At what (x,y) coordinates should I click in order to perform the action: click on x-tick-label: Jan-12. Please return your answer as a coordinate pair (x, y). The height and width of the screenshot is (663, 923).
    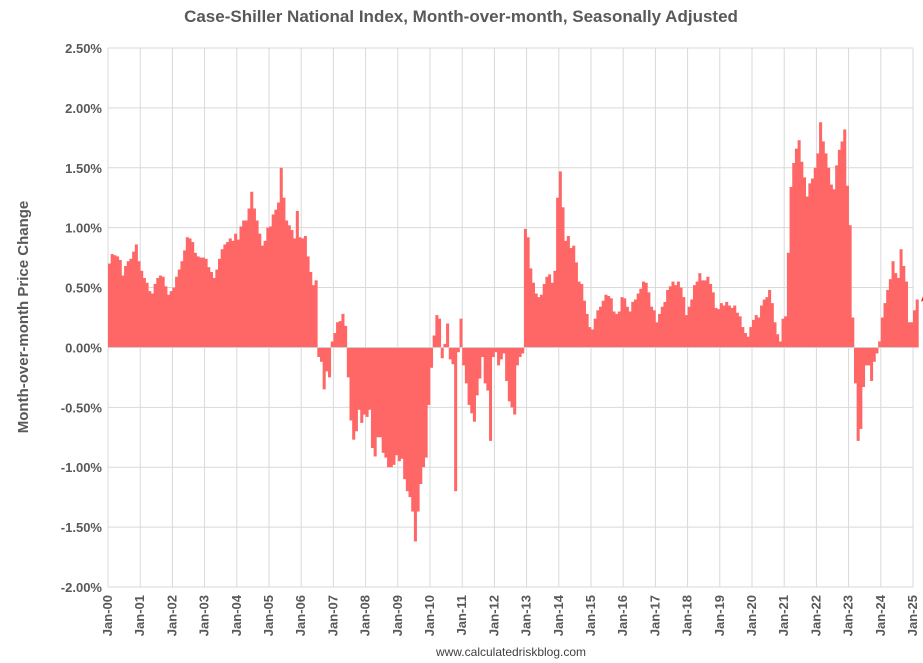
    Looking at the image, I should click on (493, 615).